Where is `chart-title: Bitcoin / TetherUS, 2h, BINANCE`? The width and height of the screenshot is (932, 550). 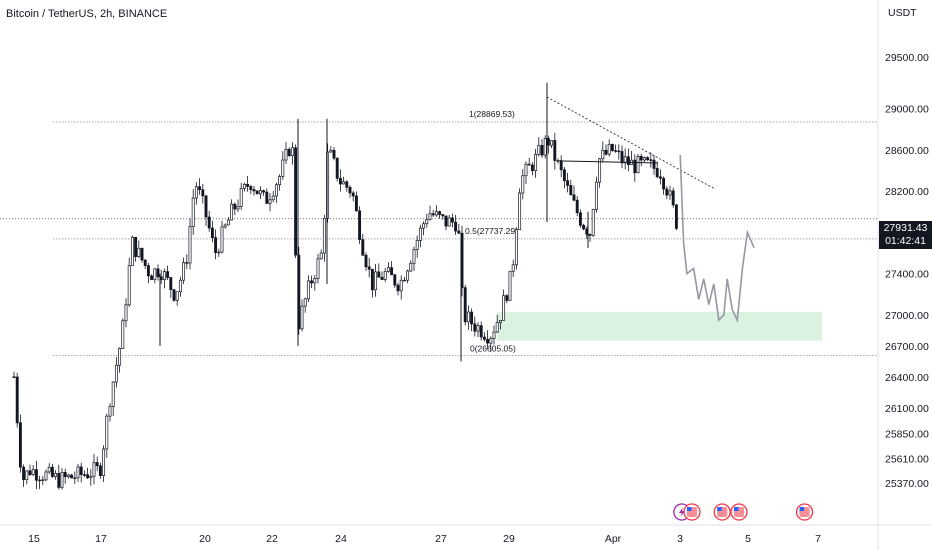
chart-title: Bitcoin / TetherUS, 2h, BINANCE is located at coordinates (87, 14).